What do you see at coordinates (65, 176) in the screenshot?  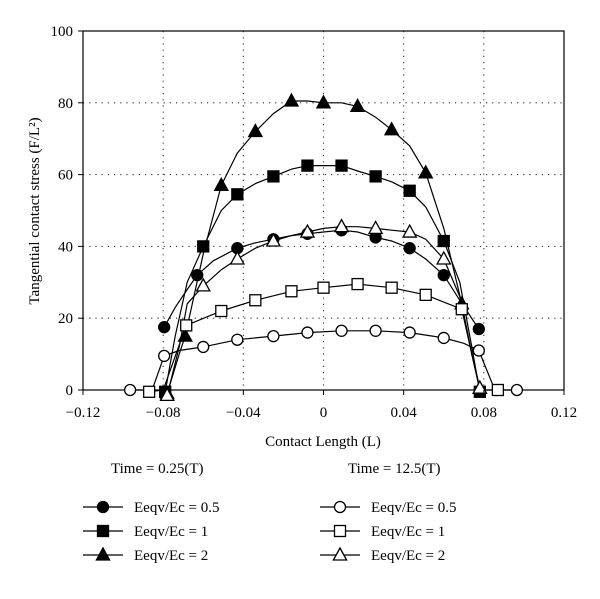 I see `y-tick-label: 60` at bounding box center [65, 176].